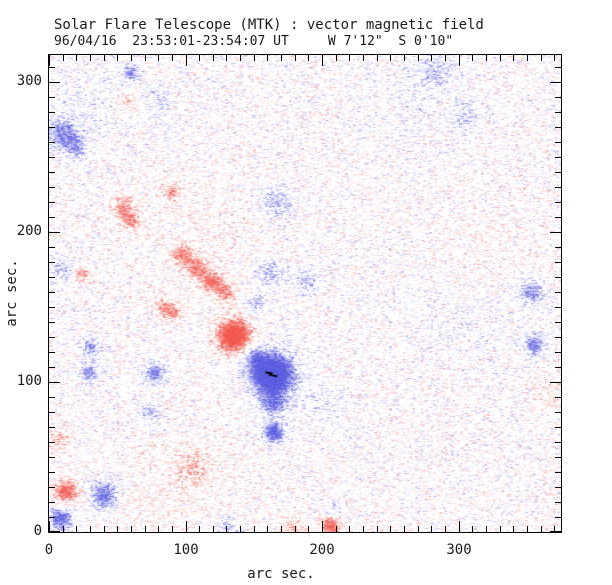 The width and height of the screenshot is (612, 585). Describe the element at coordinates (459, 550) in the screenshot. I see `x-tick-label: 300` at that location.